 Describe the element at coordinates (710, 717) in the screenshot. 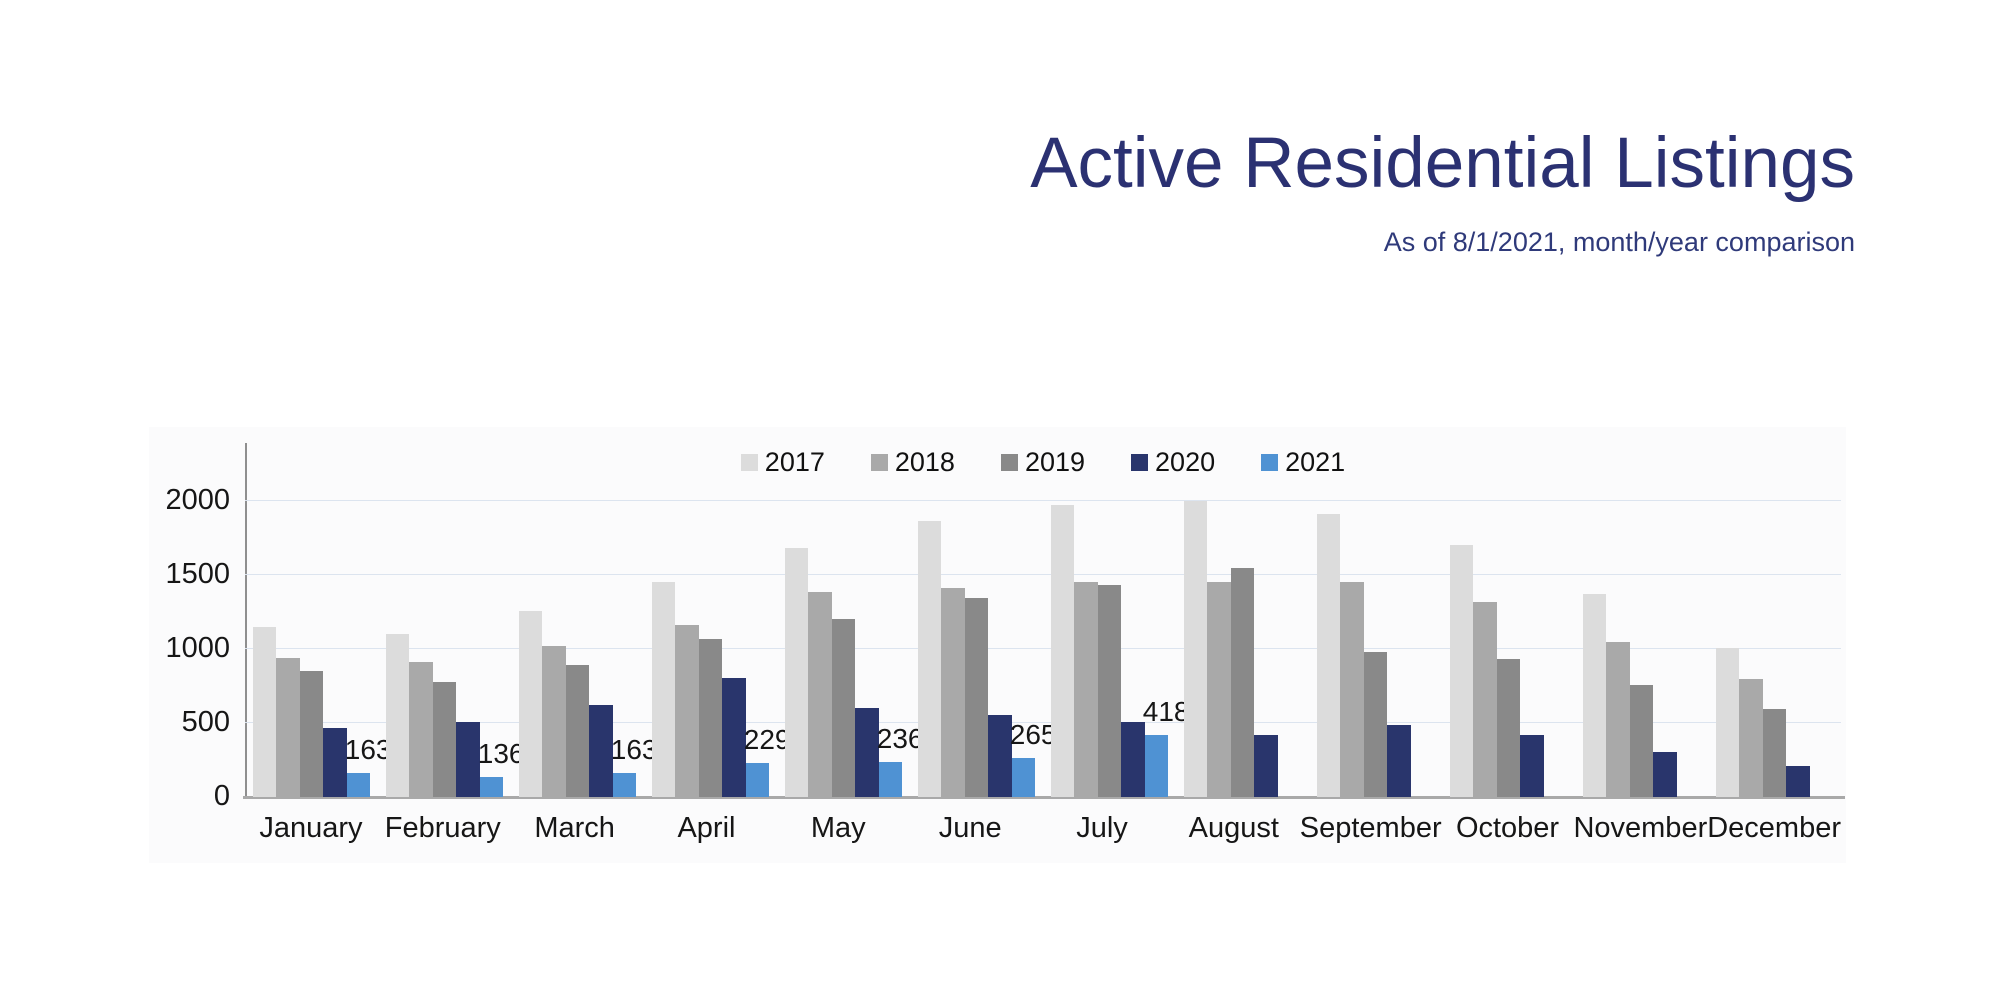

I see `bar-2019-april` at that location.